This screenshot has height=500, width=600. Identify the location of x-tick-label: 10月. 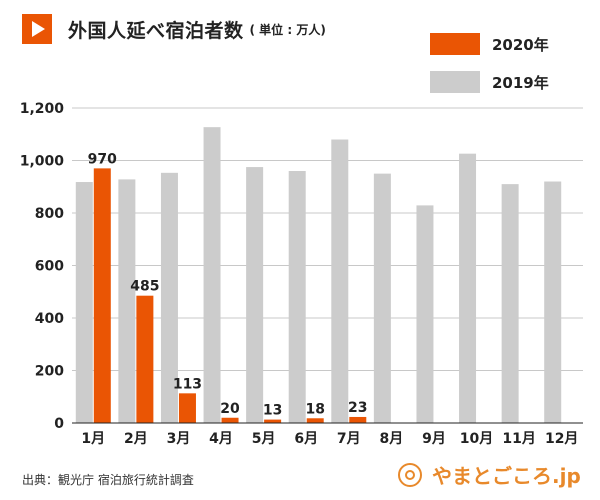
(476, 439).